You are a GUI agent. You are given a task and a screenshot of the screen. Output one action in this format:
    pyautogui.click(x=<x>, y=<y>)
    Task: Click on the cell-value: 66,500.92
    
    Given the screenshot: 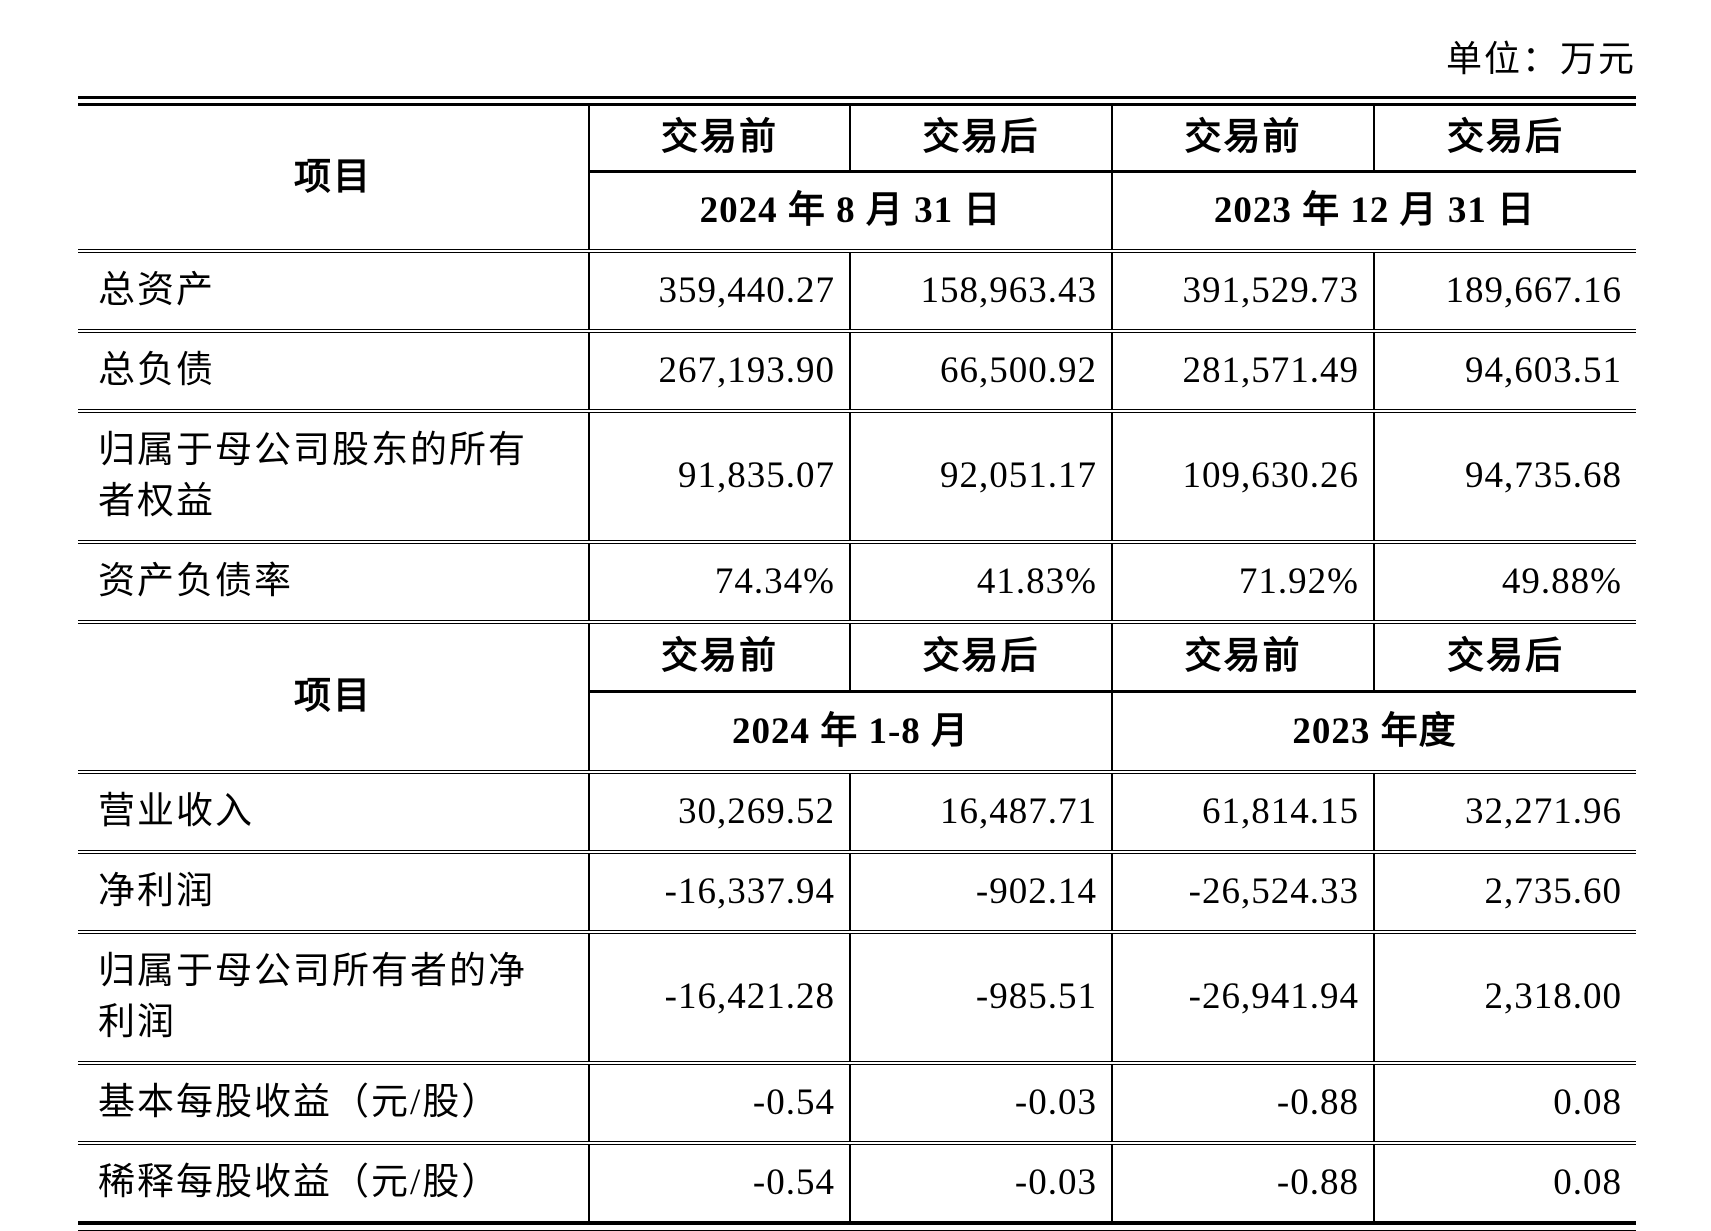 What is the action you would take?
    pyautogui.click(x=980, y=371)
    